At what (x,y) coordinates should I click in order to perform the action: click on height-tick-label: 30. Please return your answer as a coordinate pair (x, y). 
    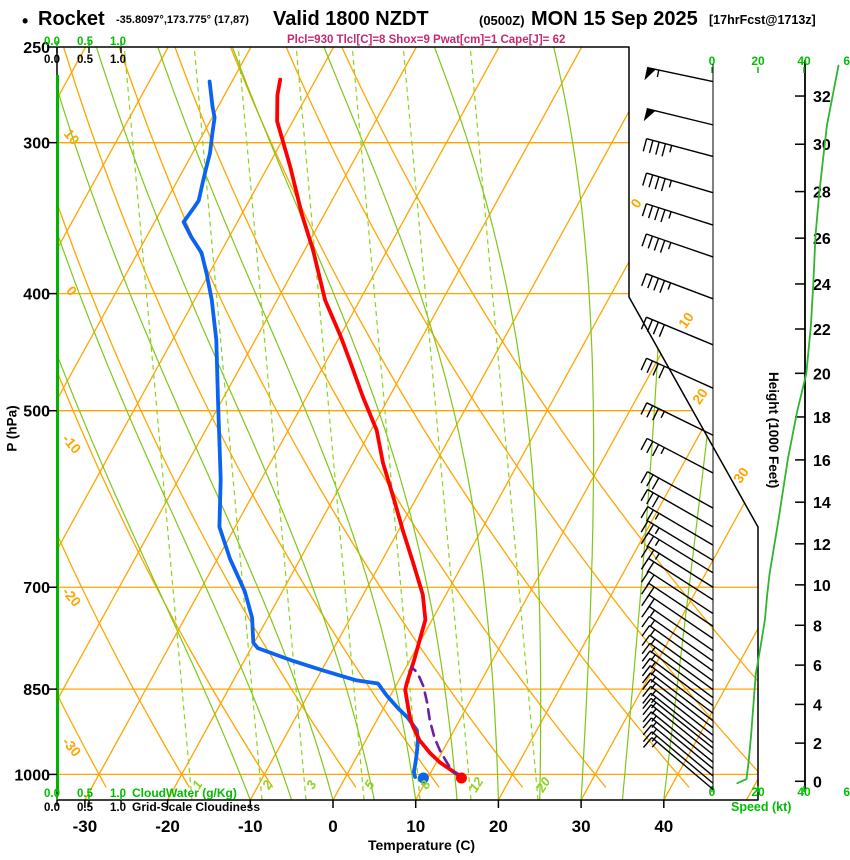
    Looking at the image, I should click on (822, 145).